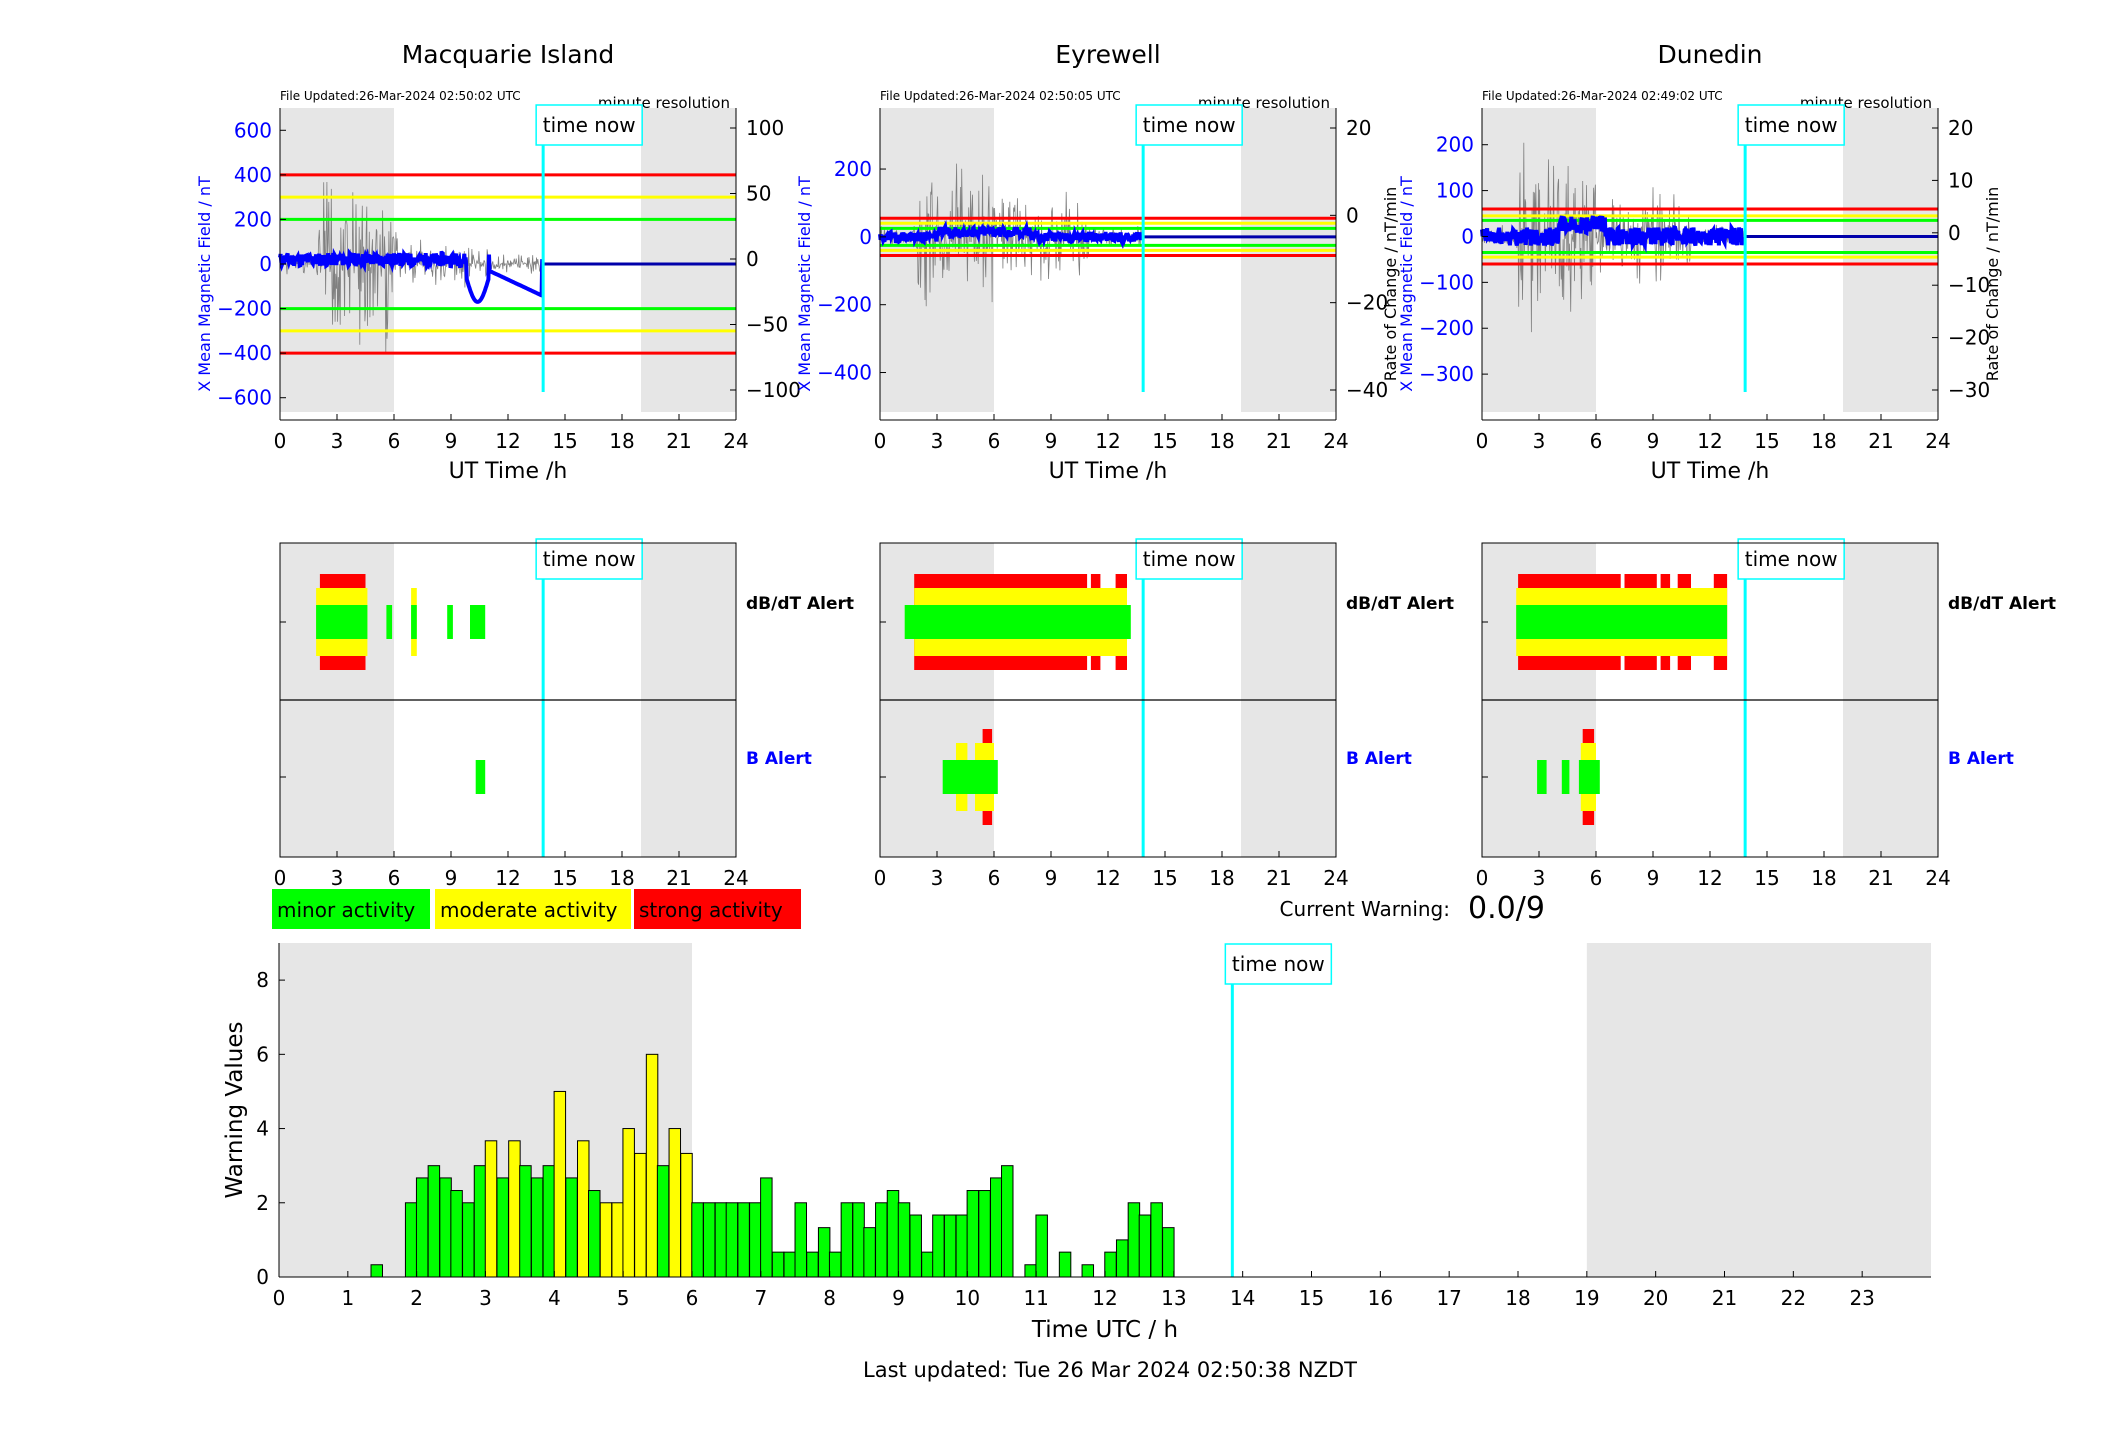 The image size is (2117, 1437). I want to click on bar-x-tick-label: 16, so click(1380, 1298).